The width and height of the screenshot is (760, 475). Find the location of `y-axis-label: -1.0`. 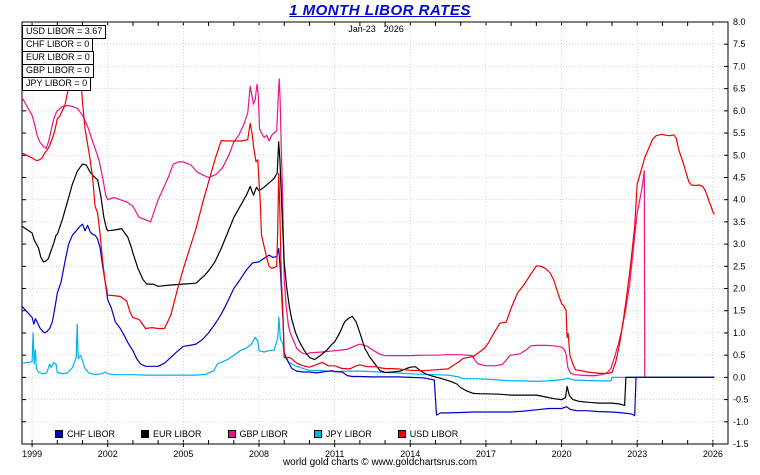

y-axis-label: -1.0 is located at coordinates (741, 422).